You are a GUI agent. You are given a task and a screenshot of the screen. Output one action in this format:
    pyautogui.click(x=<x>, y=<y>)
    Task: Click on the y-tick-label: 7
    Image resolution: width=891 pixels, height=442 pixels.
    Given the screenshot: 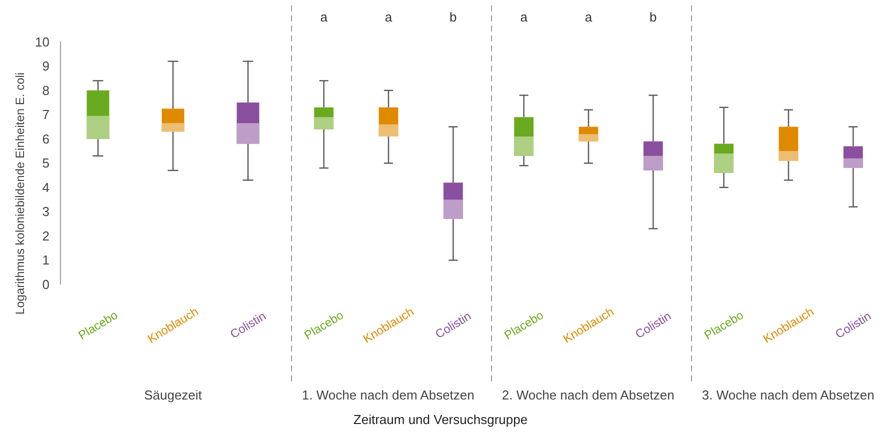 What is the action you would take?
    pyautogui.click(x=46, y=114)
    